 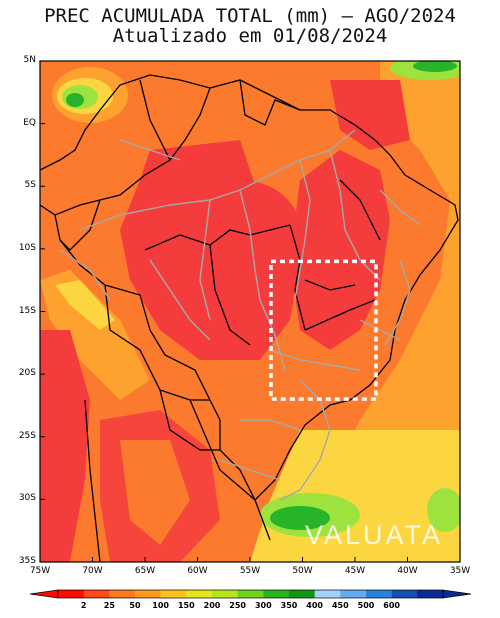 I want to click on longitude-tick-label: 55W, so click(x=250, y=571).